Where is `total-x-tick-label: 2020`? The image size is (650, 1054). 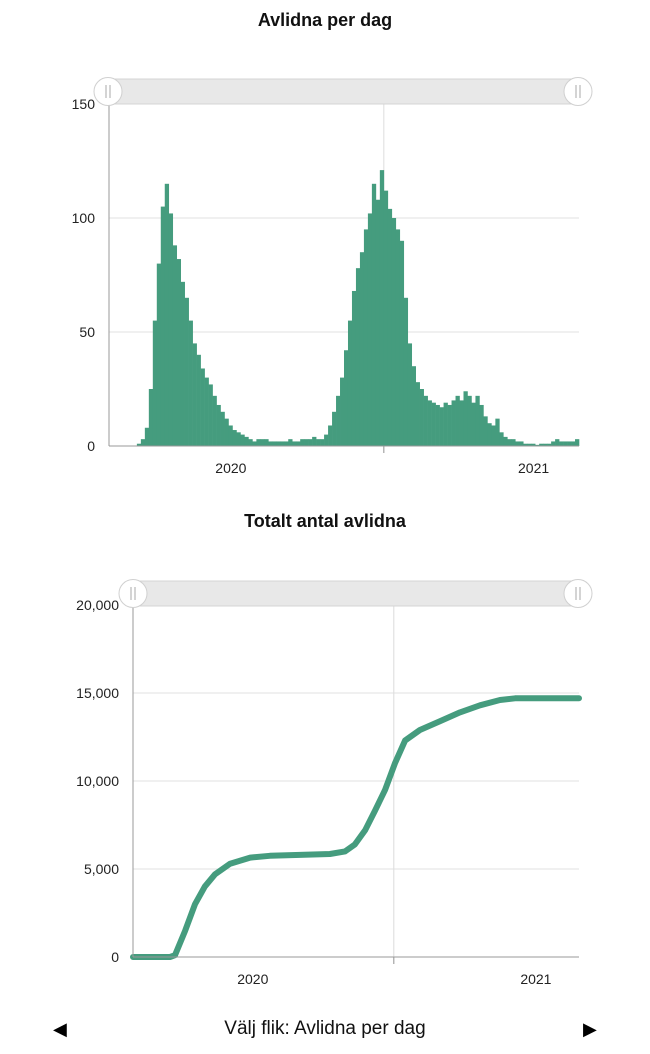
total-x-tick-label: 2020 is located at coordinates (252, 979).